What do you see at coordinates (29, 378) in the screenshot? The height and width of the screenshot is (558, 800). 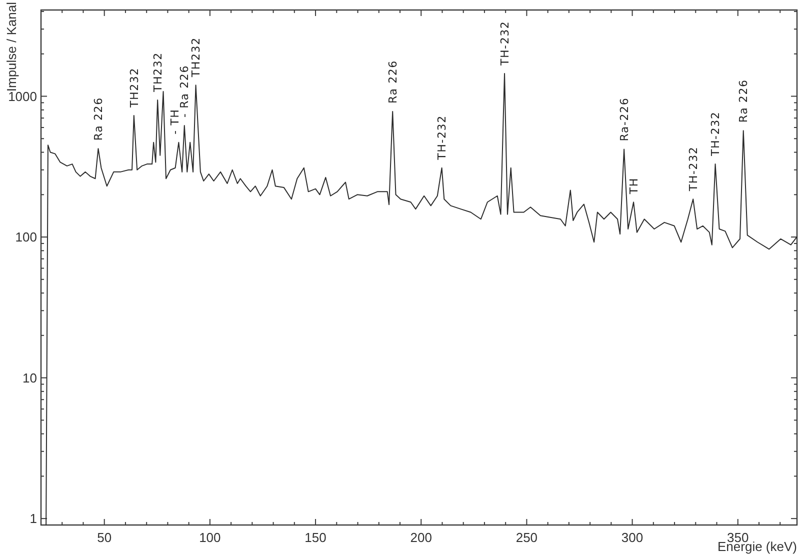 I see `y-tick-label: 10` at bounding box center [29, 378].